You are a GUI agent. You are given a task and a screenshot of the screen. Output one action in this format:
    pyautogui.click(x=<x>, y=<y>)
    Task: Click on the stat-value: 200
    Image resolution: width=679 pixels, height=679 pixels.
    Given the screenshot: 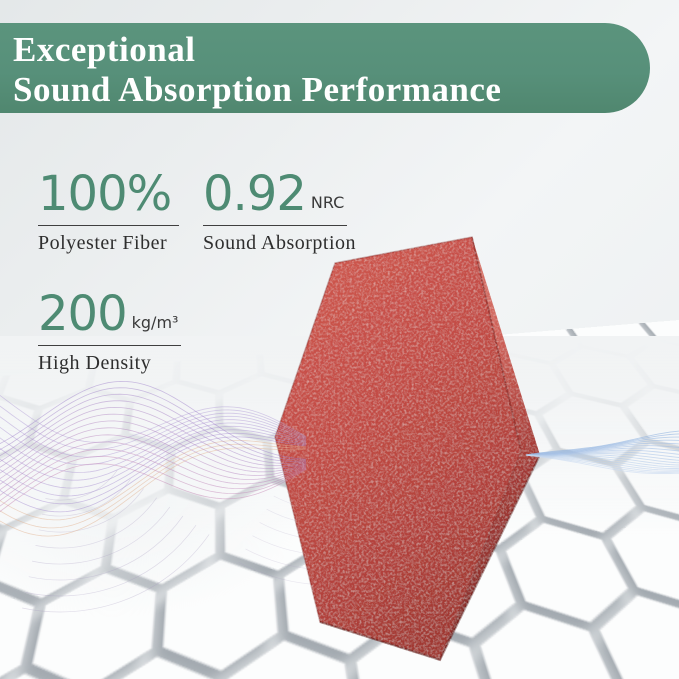 What is the action you would take?
    pyautogui.click(x=83, y=314)
    